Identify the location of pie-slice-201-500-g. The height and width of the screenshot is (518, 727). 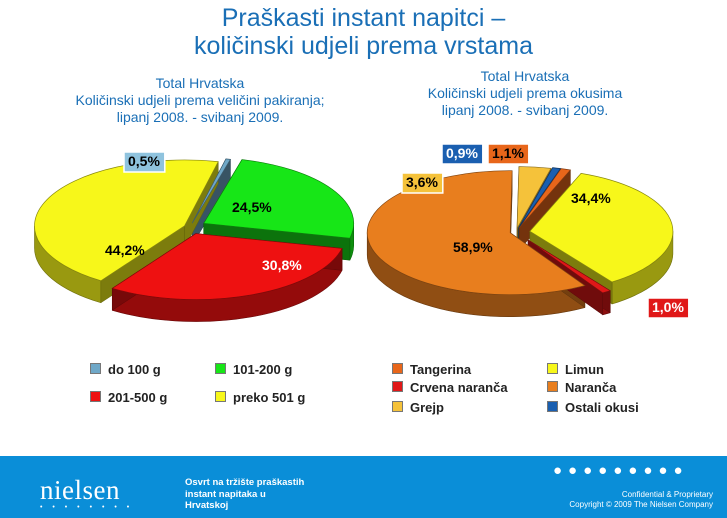
(227, 266).